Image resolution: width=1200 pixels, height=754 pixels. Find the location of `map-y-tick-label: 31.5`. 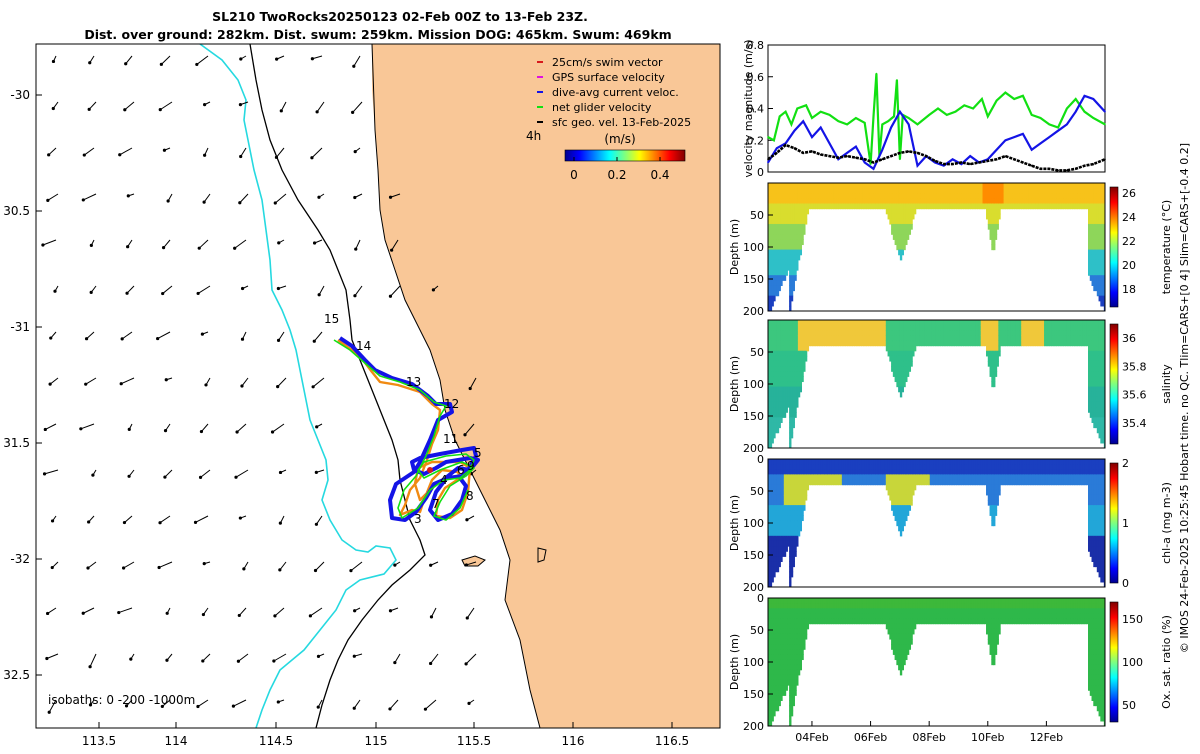

map-y-tick-label: 31.5 is located at coordinates (16, 443).